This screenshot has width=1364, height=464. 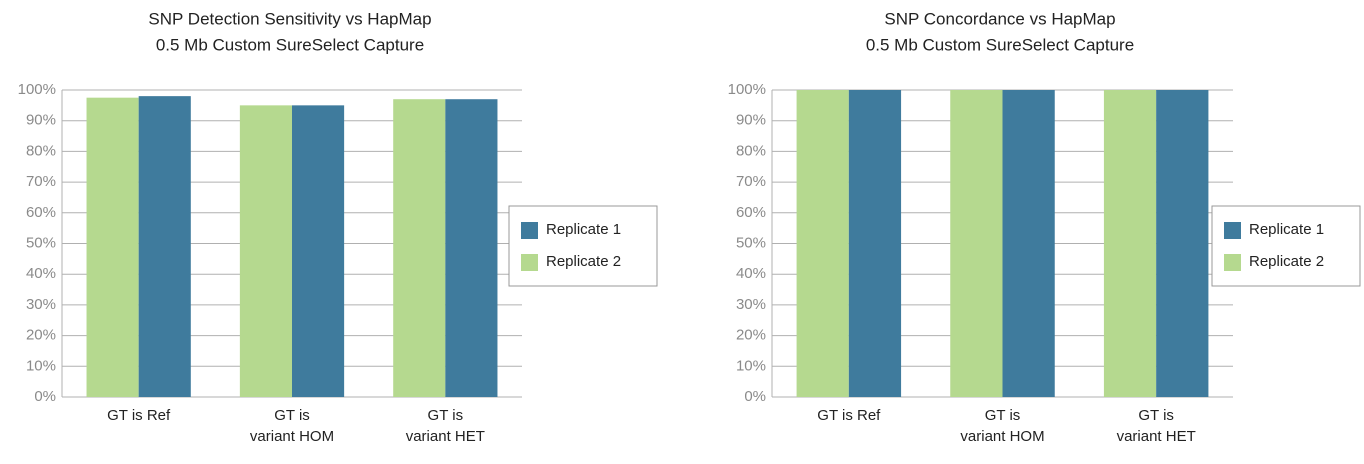 What do you see at coordinates (289, 18) in the screenshot?
I see `chart-title: SNP Detection Sensitivity vs HapMap` at bounding box center [289, 18].